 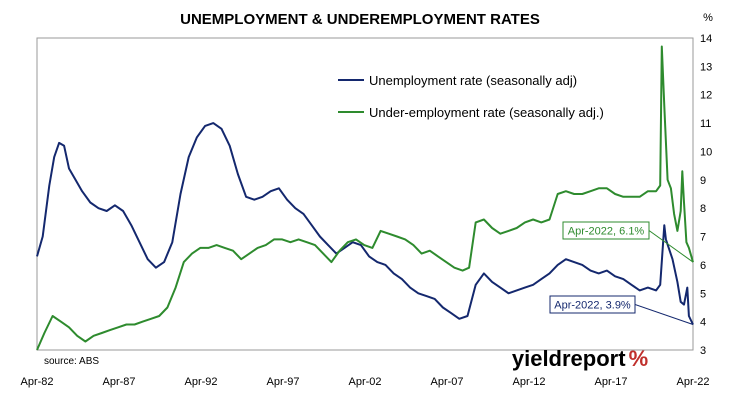 What do you see at coordinates (473, 80) in the screenshot?
I see `legend-label: Unemployment rate (seasonally adj)` at bounding box center [473, 80].